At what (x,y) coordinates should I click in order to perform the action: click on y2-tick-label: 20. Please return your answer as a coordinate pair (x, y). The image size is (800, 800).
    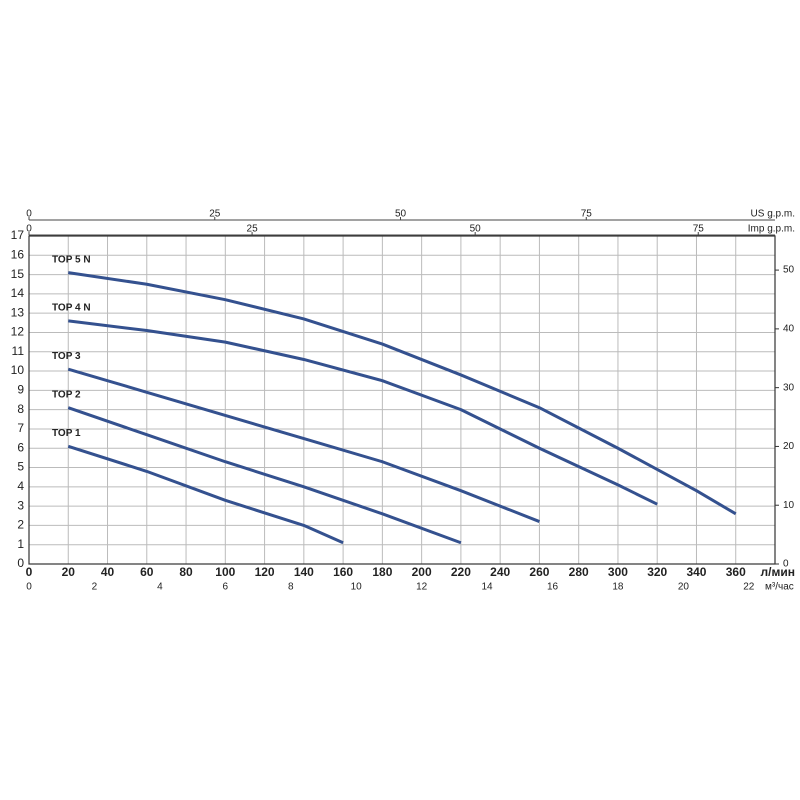
    Looking at the image, I should click on (789, 446).